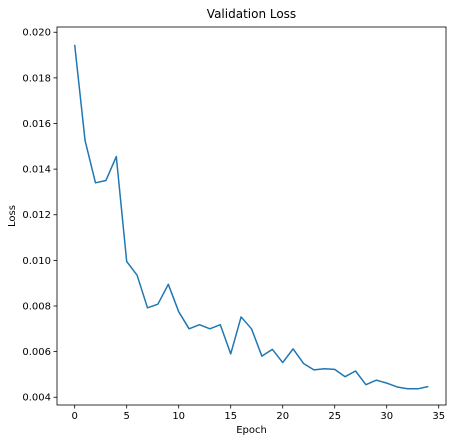 The height and width of the screenshot is (441, 454). What do you see at coordinates (178, 416) in the screenshot?
I see `x-tick-label: 10` at bounding box center [178, 416].